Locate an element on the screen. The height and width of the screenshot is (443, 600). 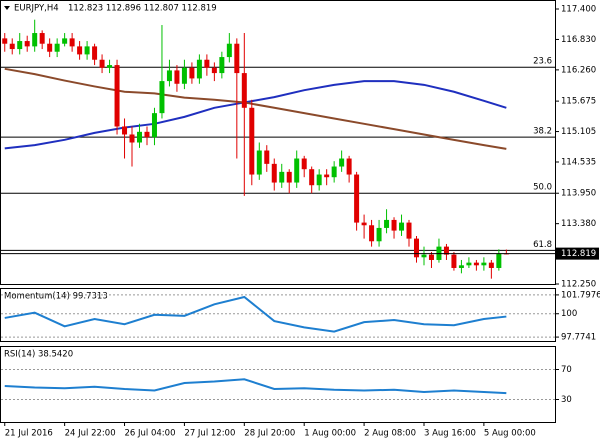
x-tick-label: 2 Aug 08:00 is located at coordinates (390, 434).